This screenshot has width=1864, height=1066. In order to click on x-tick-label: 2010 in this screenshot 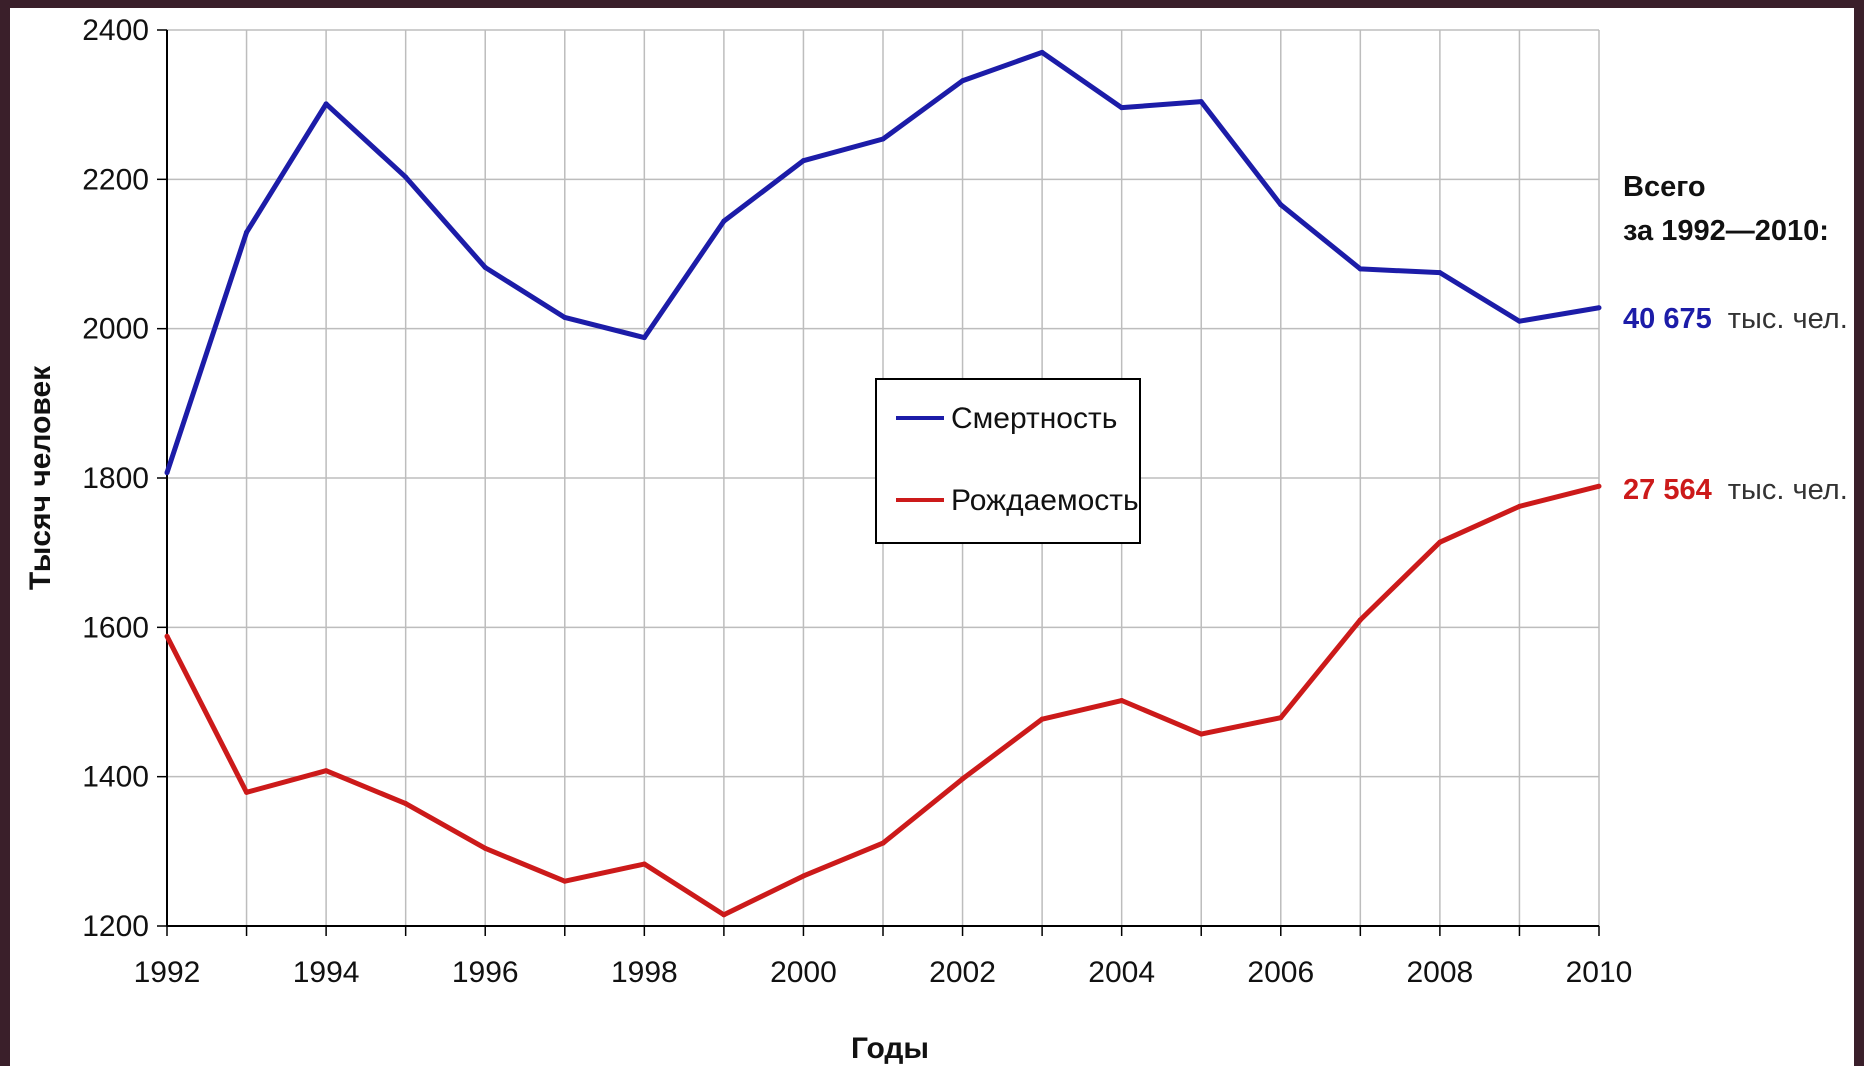, I will do `click(1599, 972)`.